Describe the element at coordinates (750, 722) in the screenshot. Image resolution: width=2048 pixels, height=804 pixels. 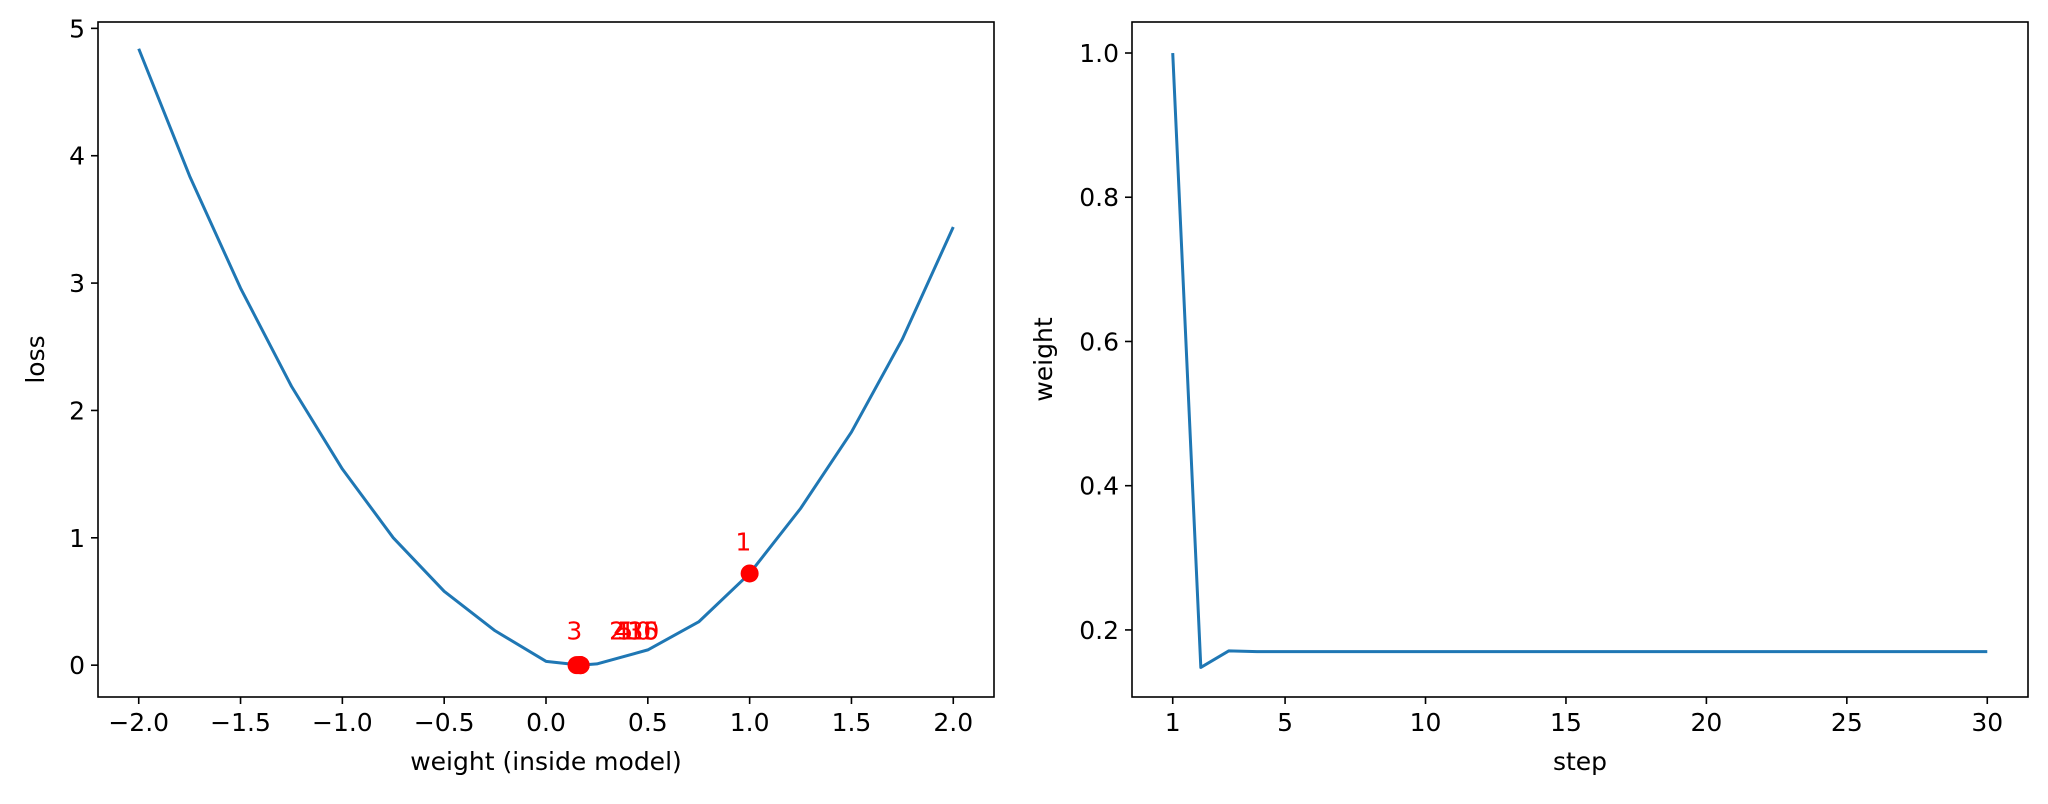
I see `x-tick-label: 1.0` at that location.